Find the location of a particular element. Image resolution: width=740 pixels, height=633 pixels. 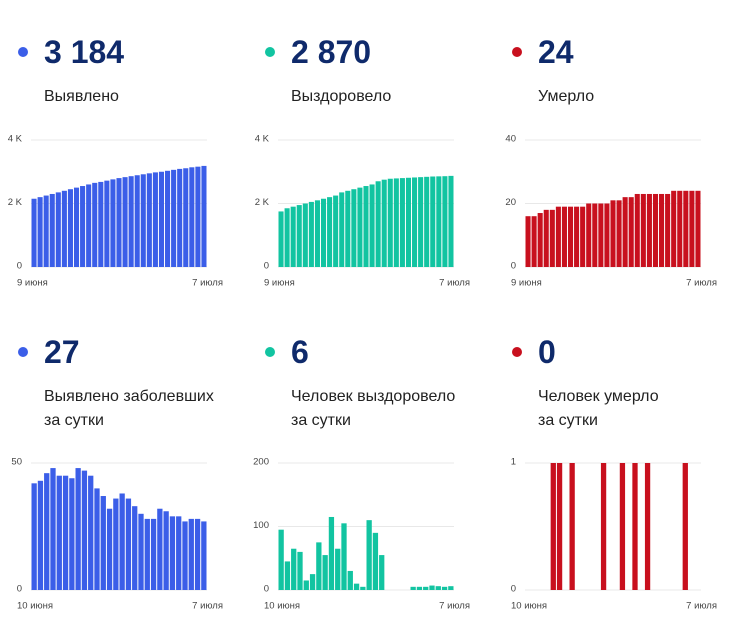

headline-value: 27 is located at coordinates (62, 352).